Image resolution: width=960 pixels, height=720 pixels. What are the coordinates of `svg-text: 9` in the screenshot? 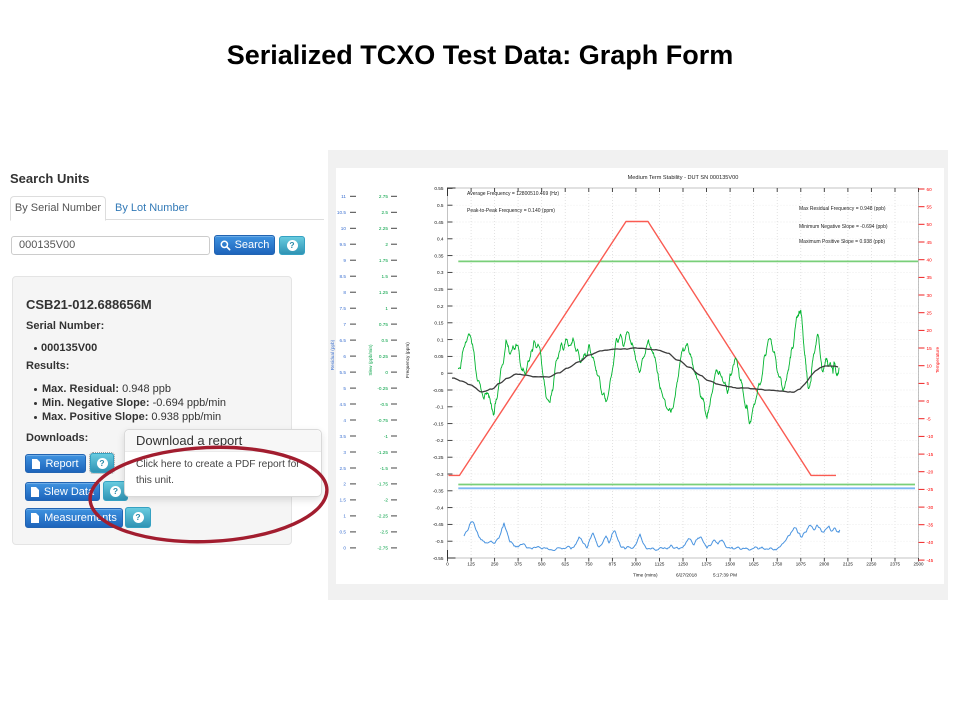 It's located at (344, 260).